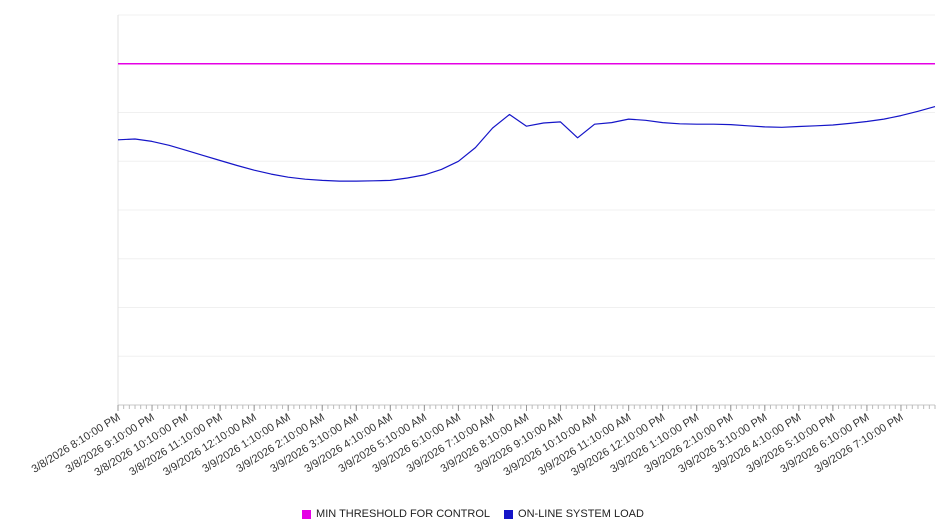  Describe the element at coordinates (526, 144) in the screenshot. I see `load-line` at that location.